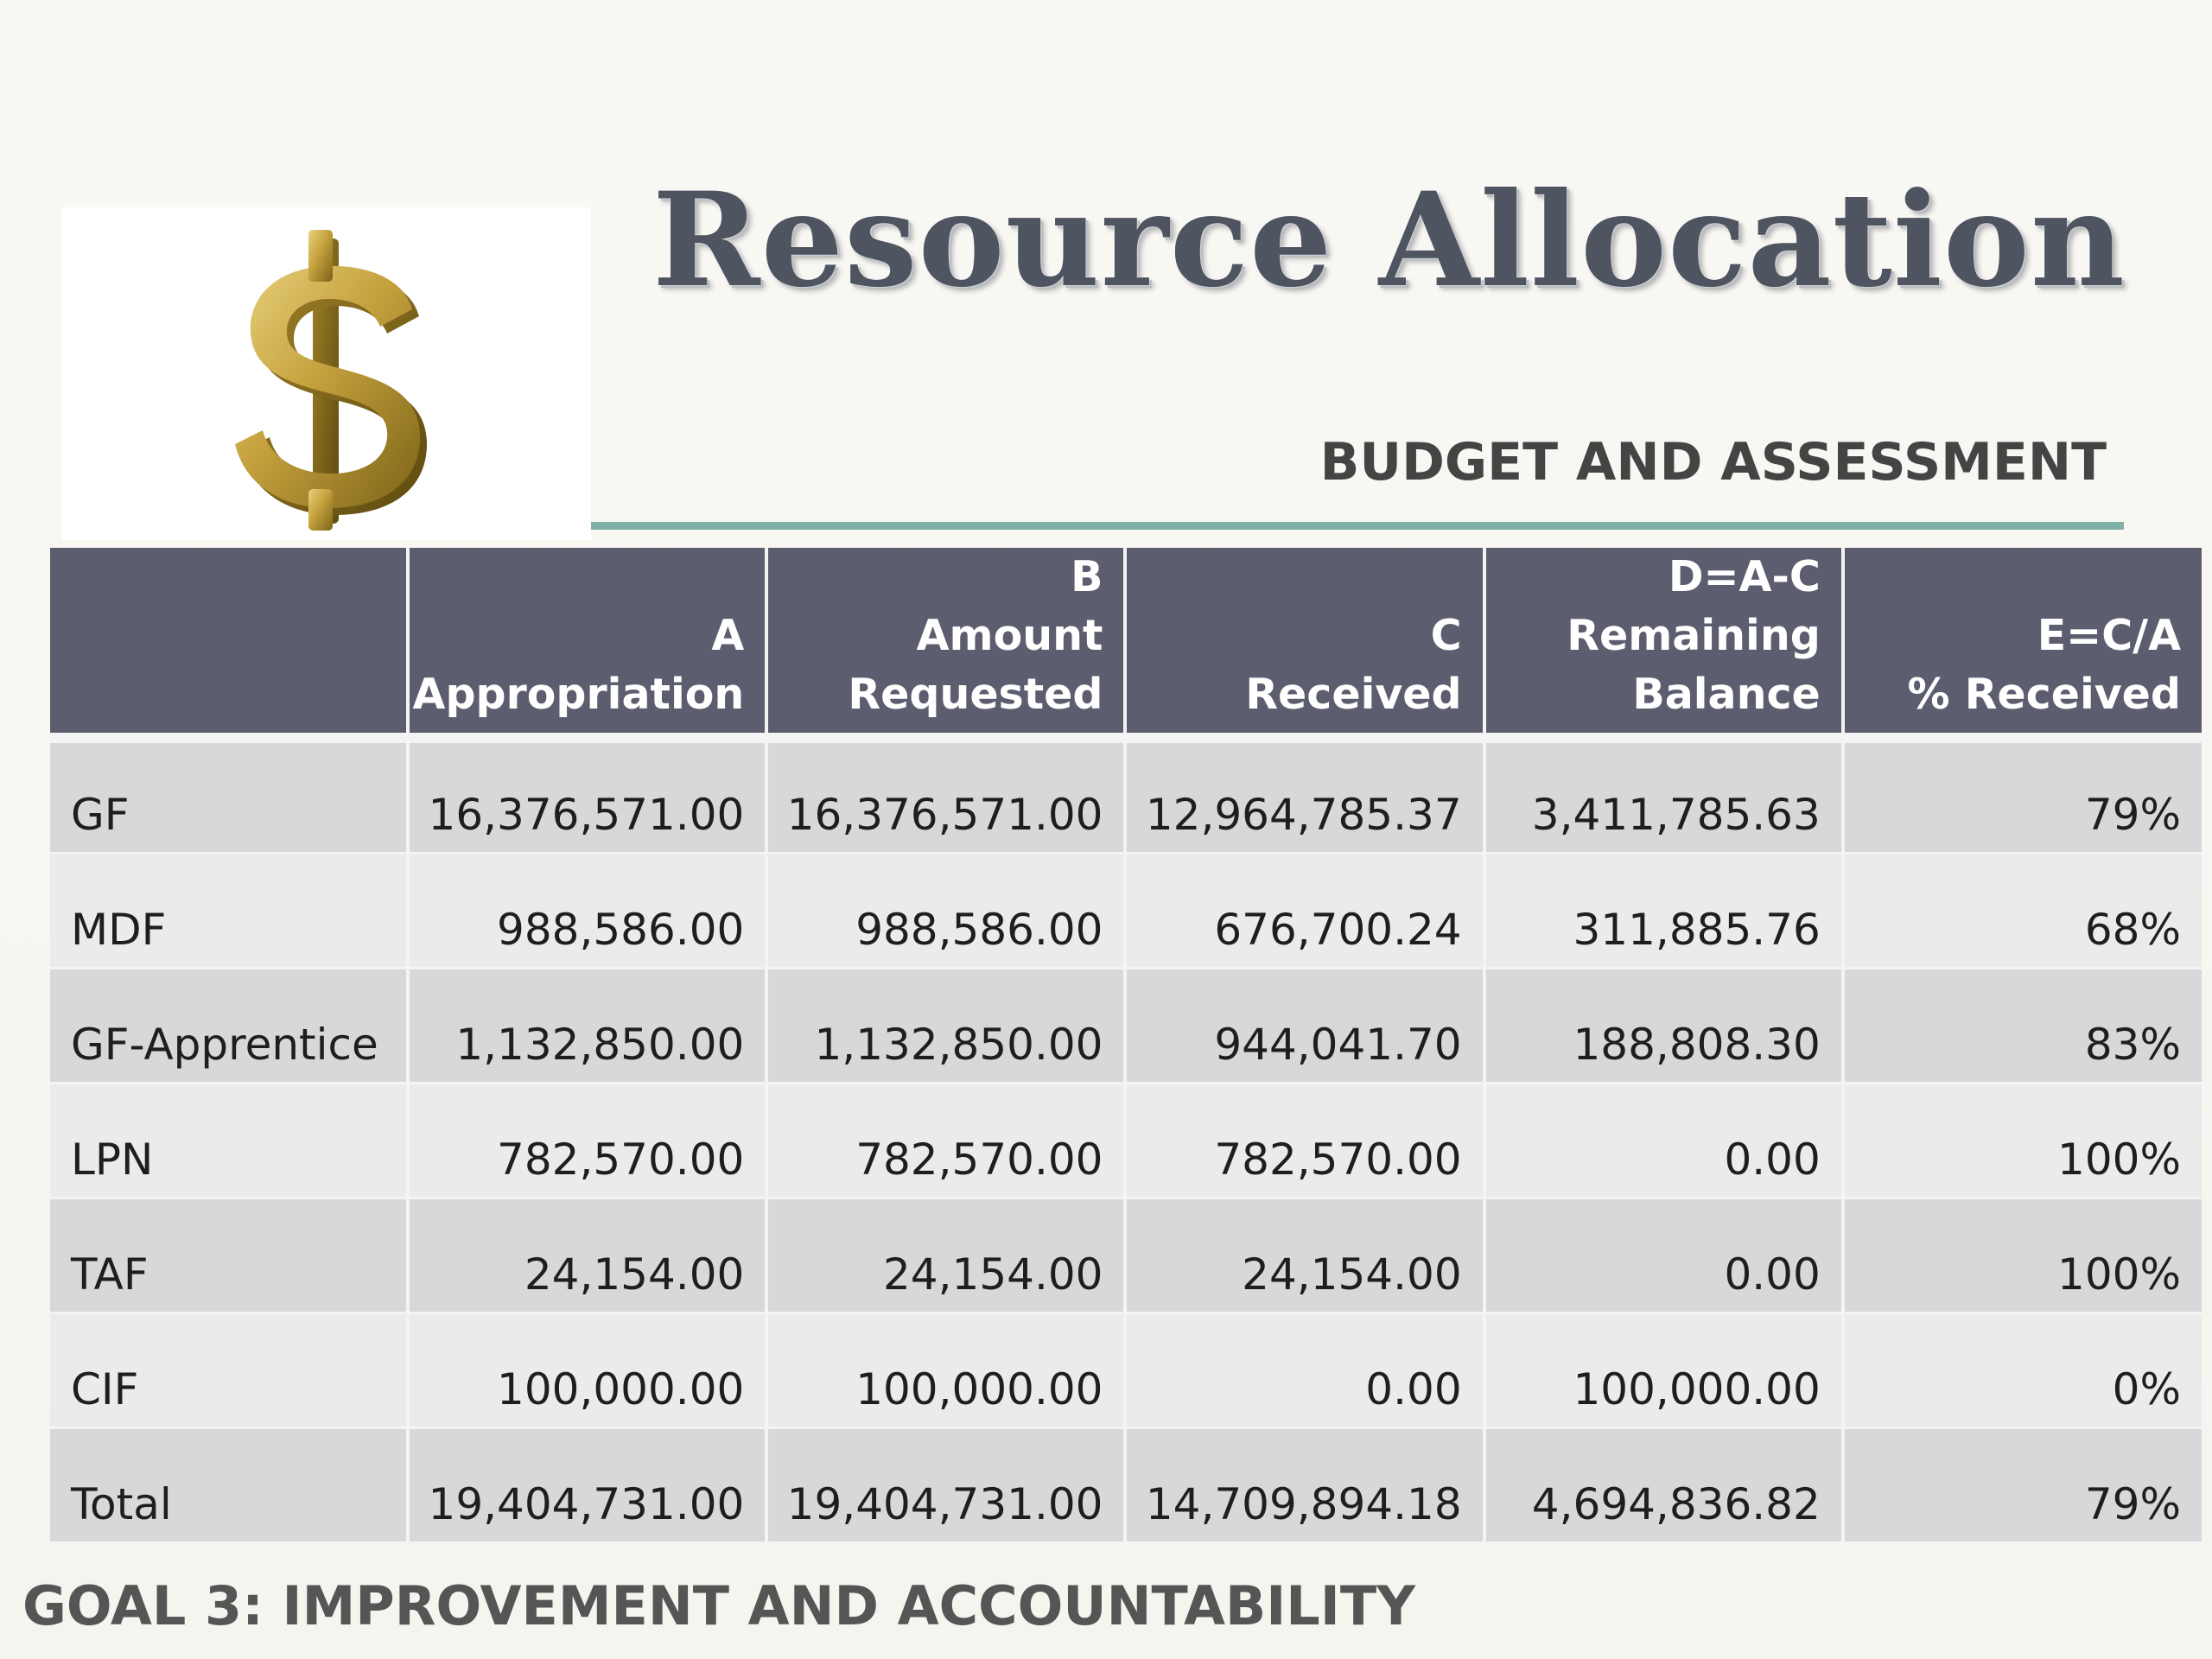 The width and height of the screenshot is (2212, 1659). Describe the element at coordinates (1303, 1256) in the screenshot. I see `received-cell: 24,154.00` at that location.